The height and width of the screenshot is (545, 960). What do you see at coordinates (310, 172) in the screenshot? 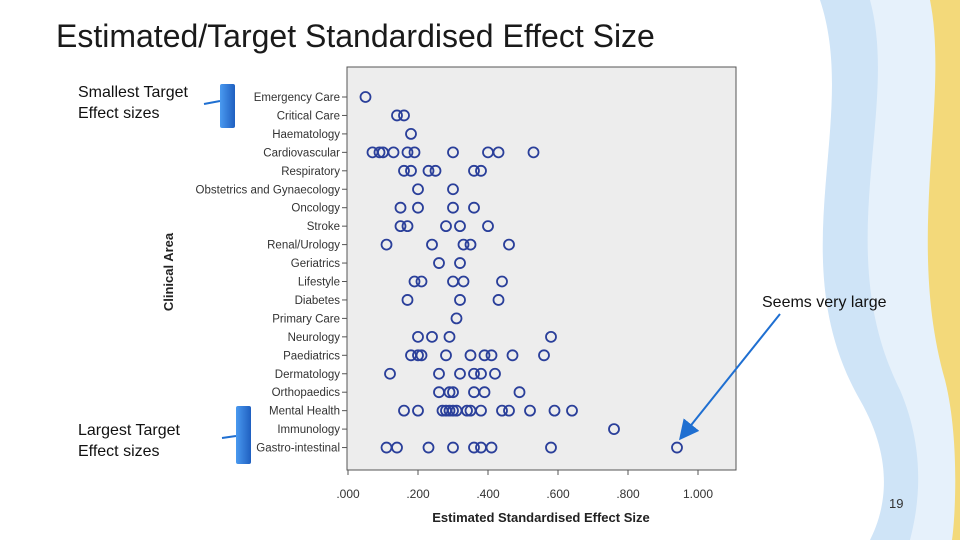
I see `y-tick-label: Respiratory` at bounding box center [310, 172].